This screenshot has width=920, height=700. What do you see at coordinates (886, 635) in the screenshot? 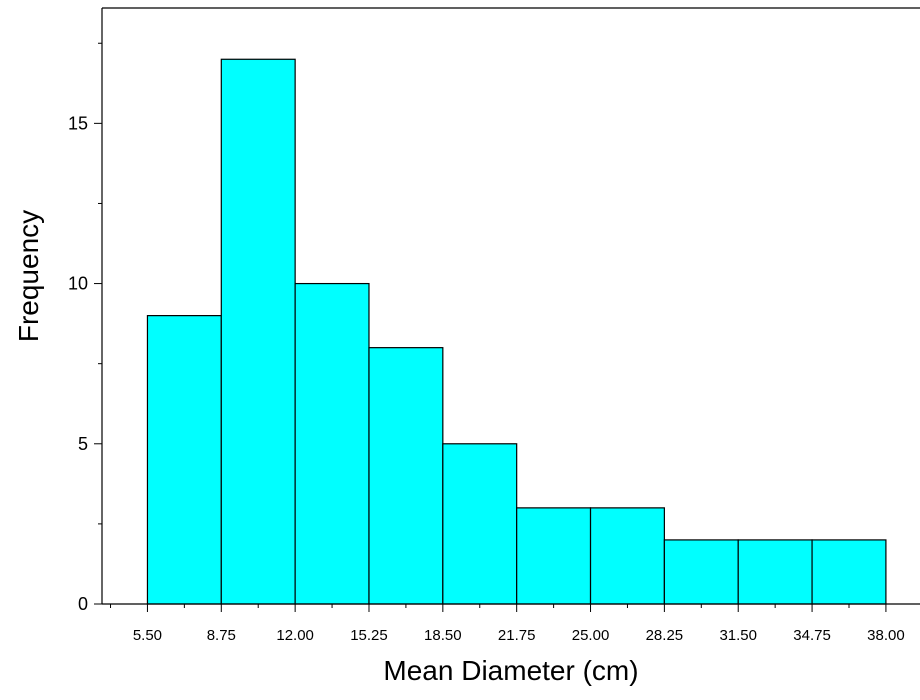
I see `x-tick-label: 38.00` at bounding box center [886, 635].